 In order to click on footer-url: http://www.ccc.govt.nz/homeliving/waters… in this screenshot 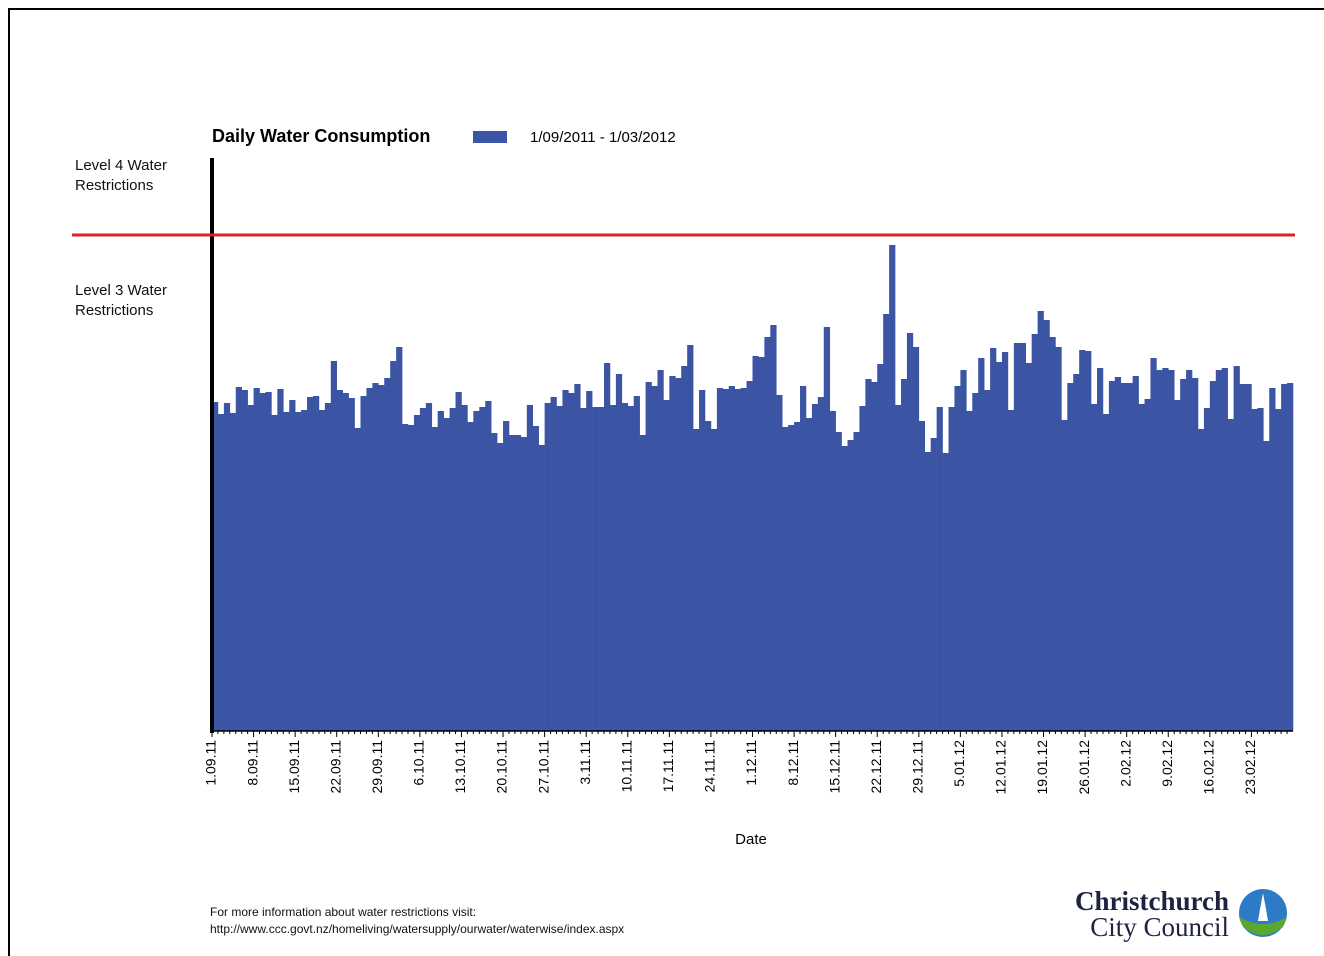, I will do `click(417, 929)`.